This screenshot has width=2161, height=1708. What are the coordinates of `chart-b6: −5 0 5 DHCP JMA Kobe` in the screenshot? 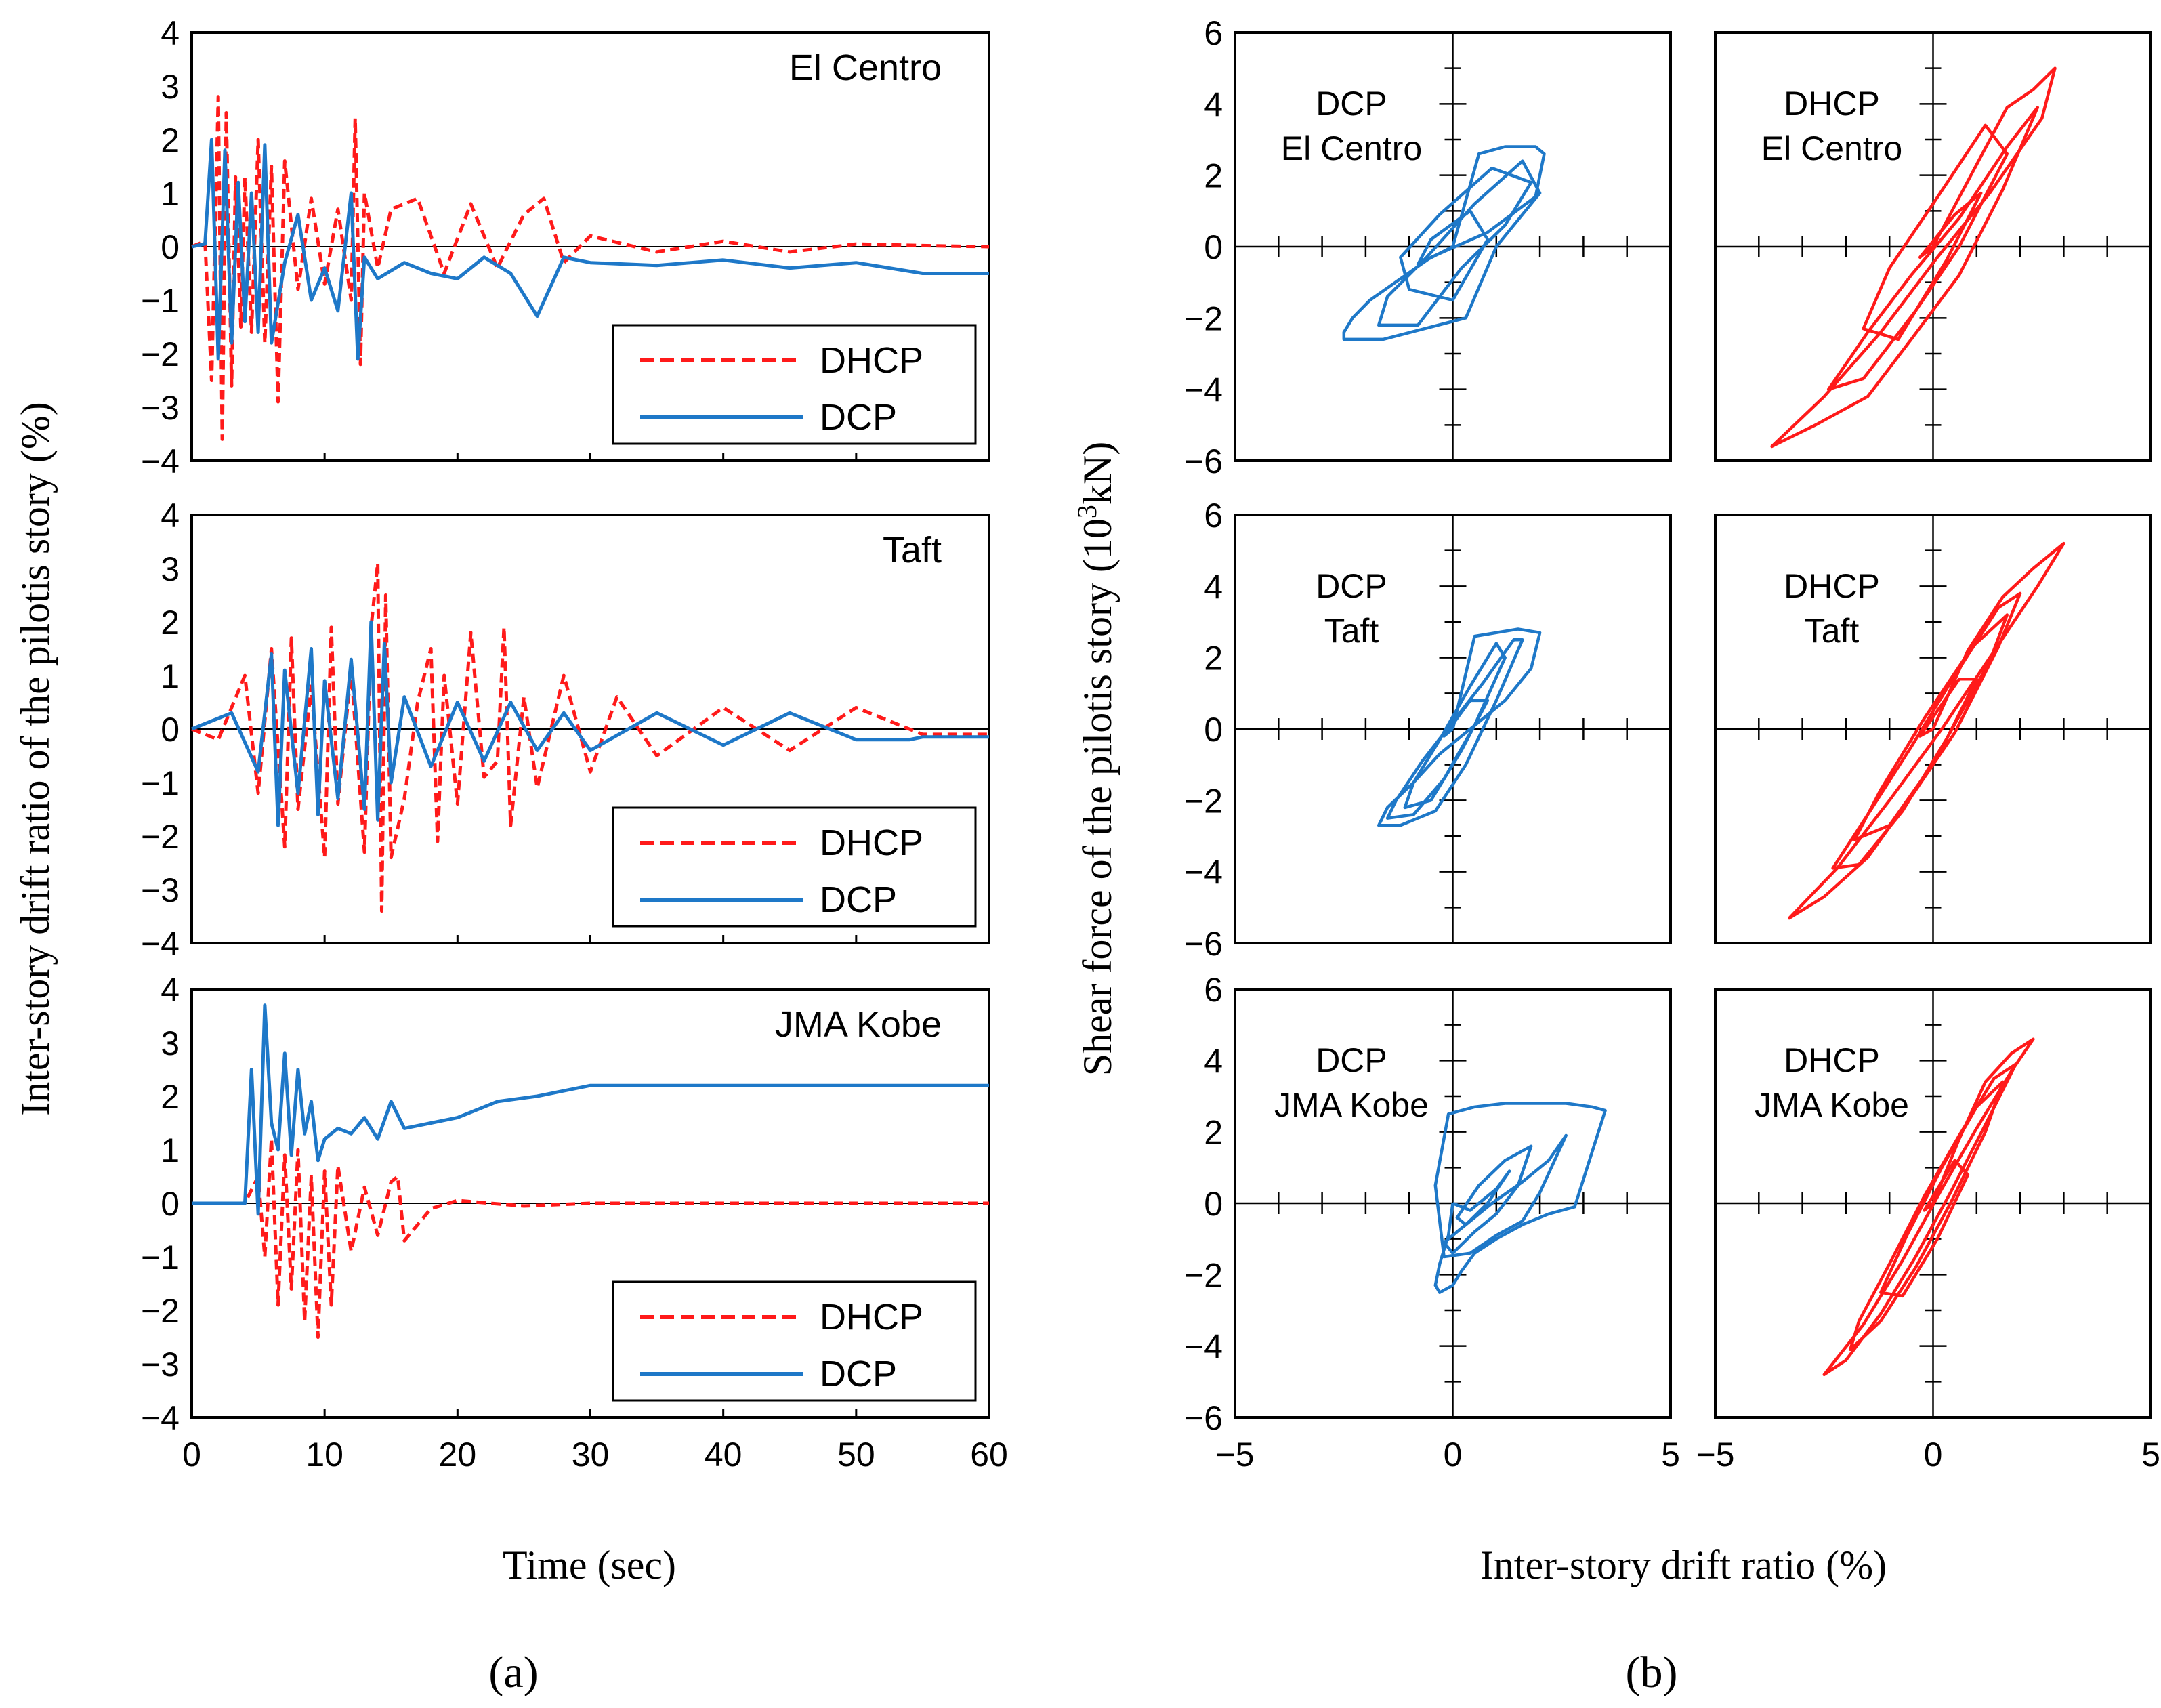 It's located at (1928, 1231).